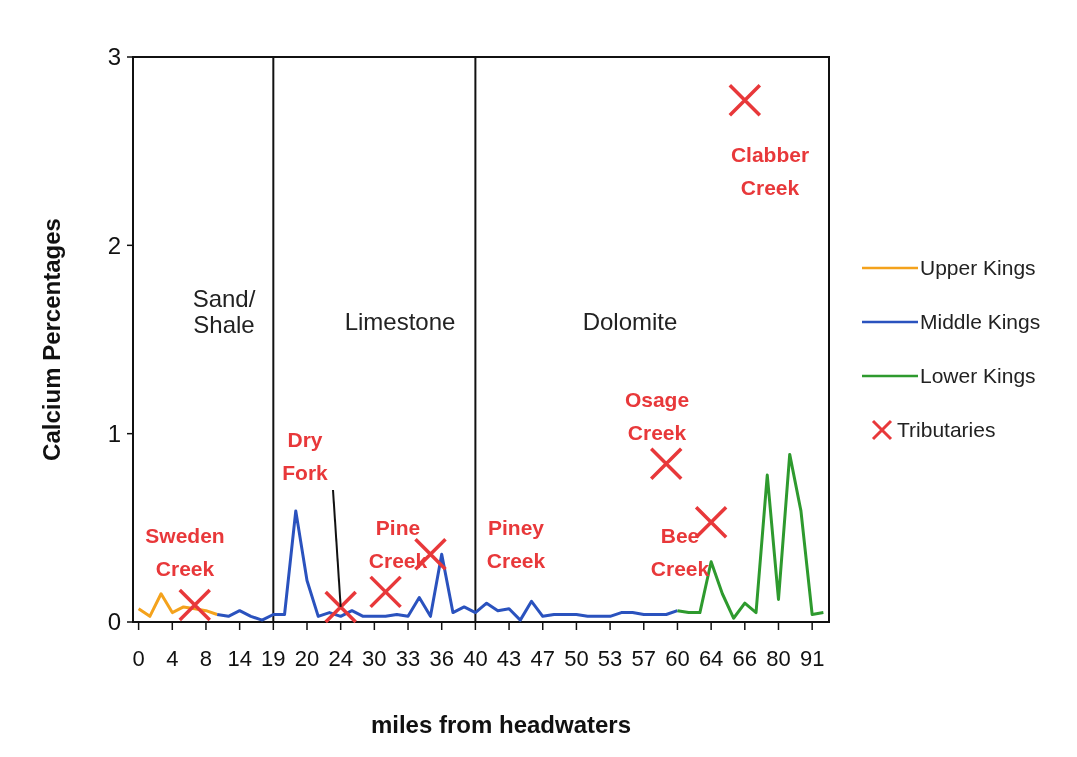 The height and width of the screenshot is (757, 1077). I want to click on x-tick-label: 66, so click(745, 658).